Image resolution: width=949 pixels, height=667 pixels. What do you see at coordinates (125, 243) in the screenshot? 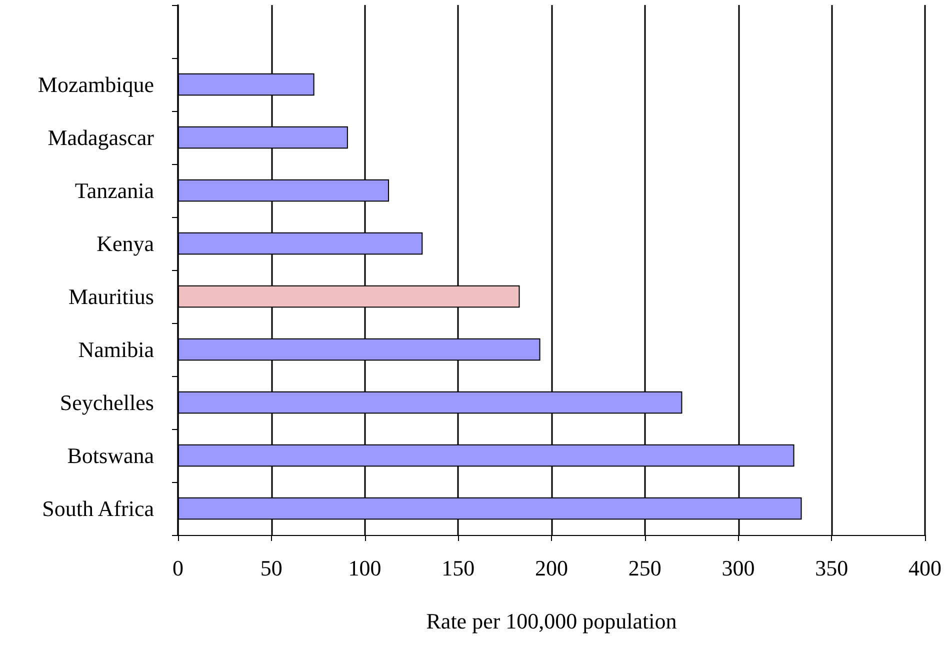
I see `y-tick-label: Kenya` at bounding box center [125, 243].